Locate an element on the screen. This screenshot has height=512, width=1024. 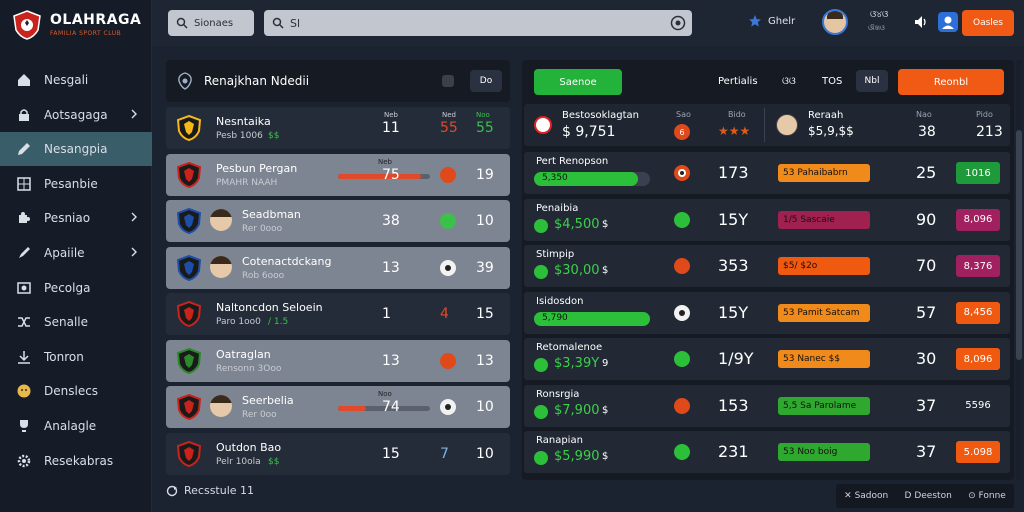
match-value: $30,00 is located at coordinates (577, 270).